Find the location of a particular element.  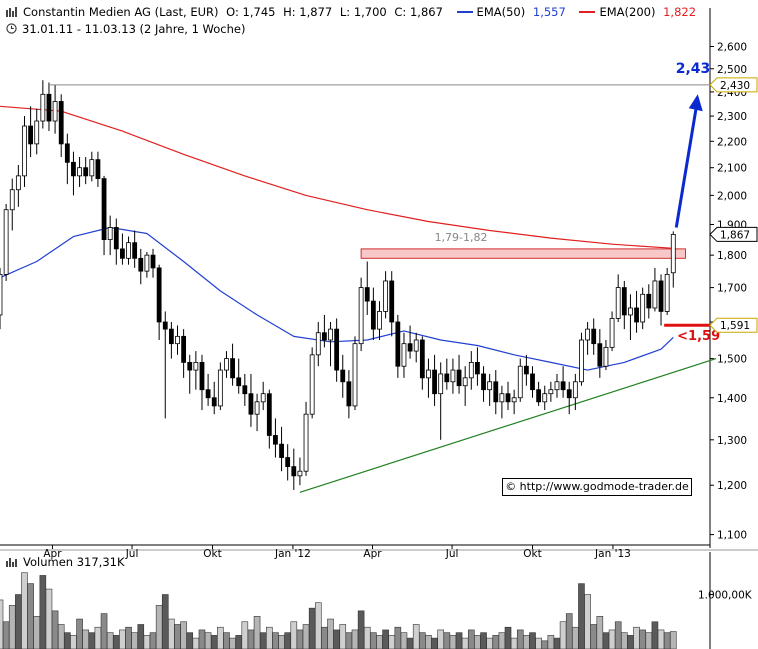

x-tick-label: Apr is located at coordinates (372, 554).